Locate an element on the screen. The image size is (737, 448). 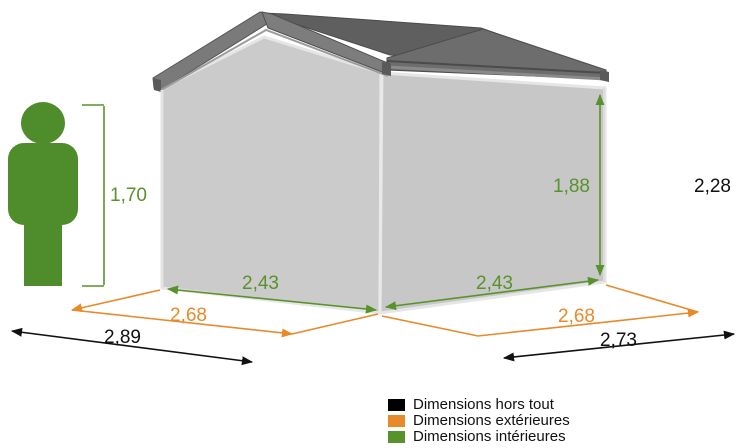
legend-item-hors-tout: Dimensions hors tout is located at coordinates (508, 405).